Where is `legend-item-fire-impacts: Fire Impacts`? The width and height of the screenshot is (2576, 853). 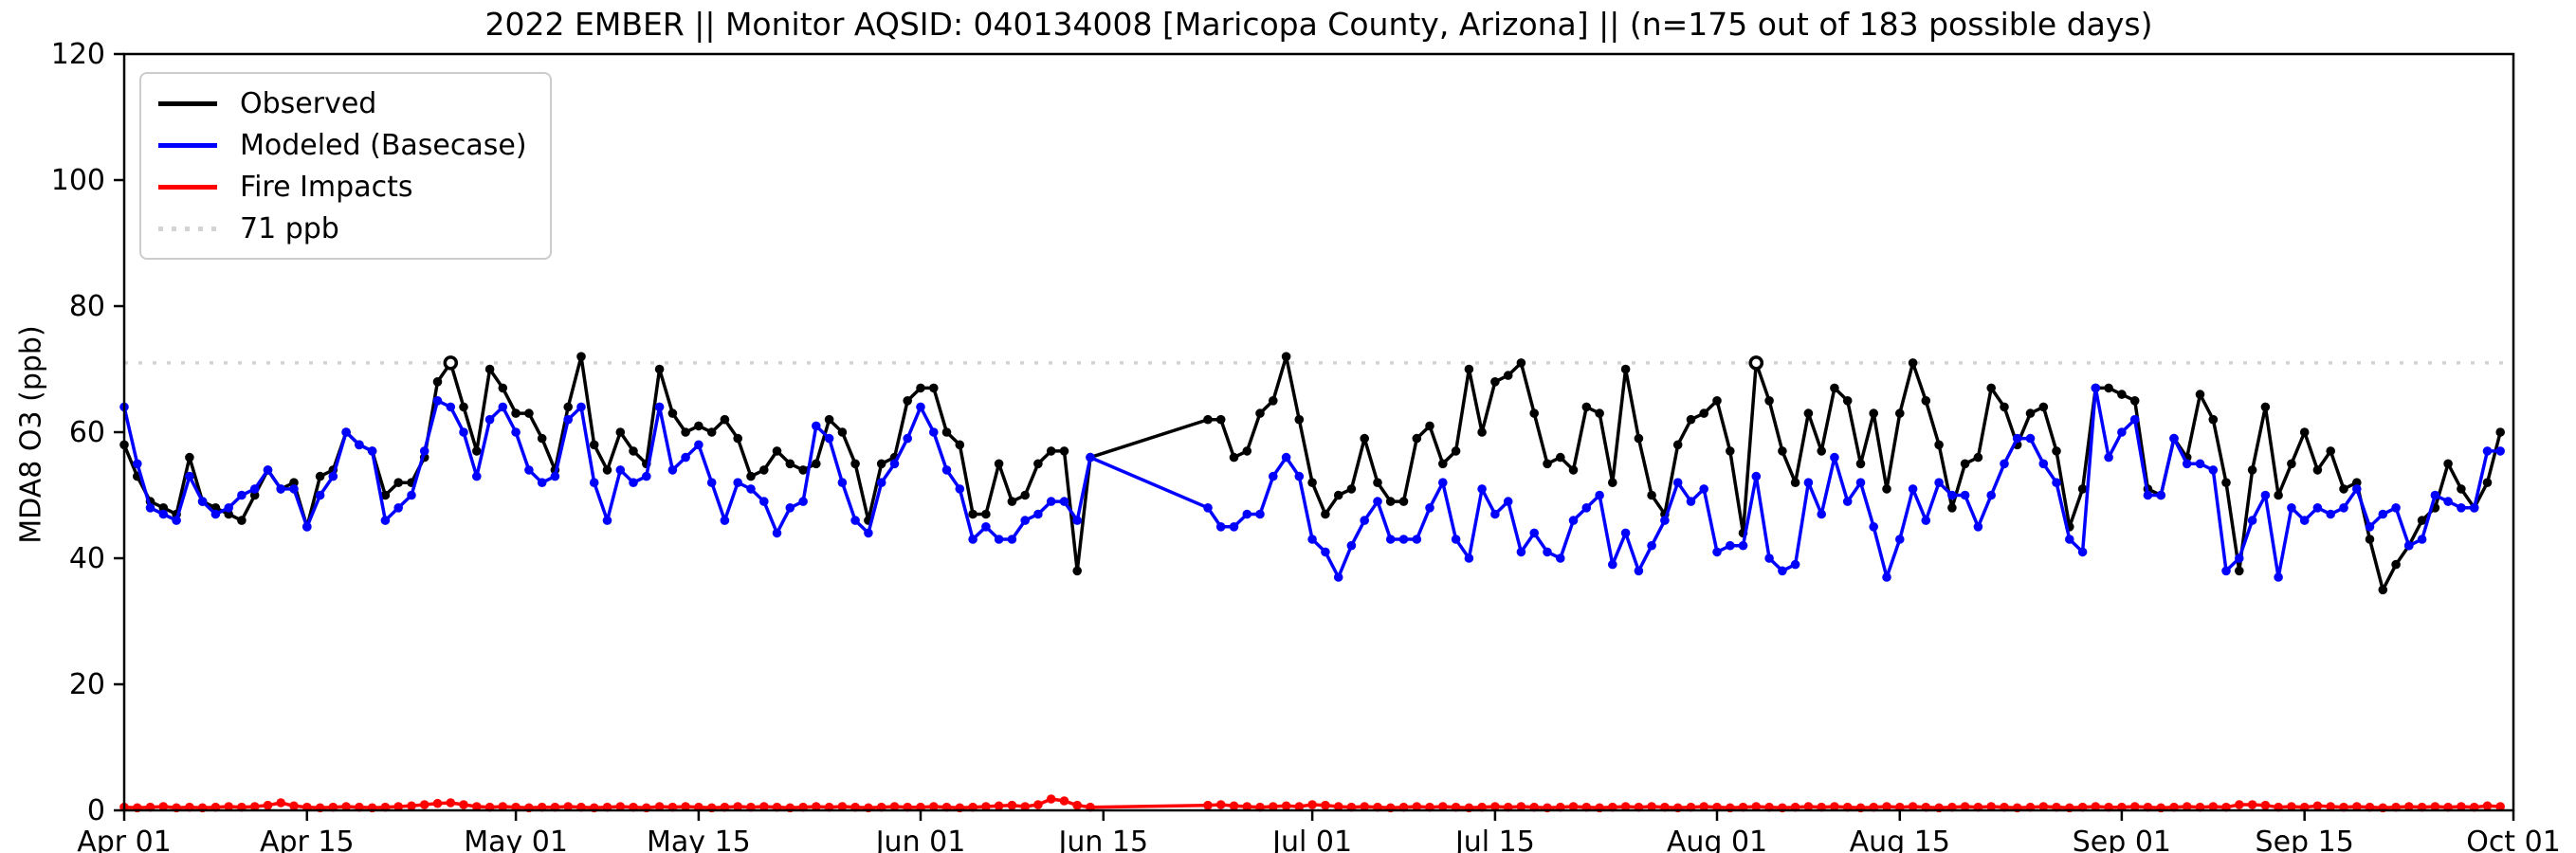 legend-item-fire-impacts: Fire Impacts is located at coordinates (342, 187).